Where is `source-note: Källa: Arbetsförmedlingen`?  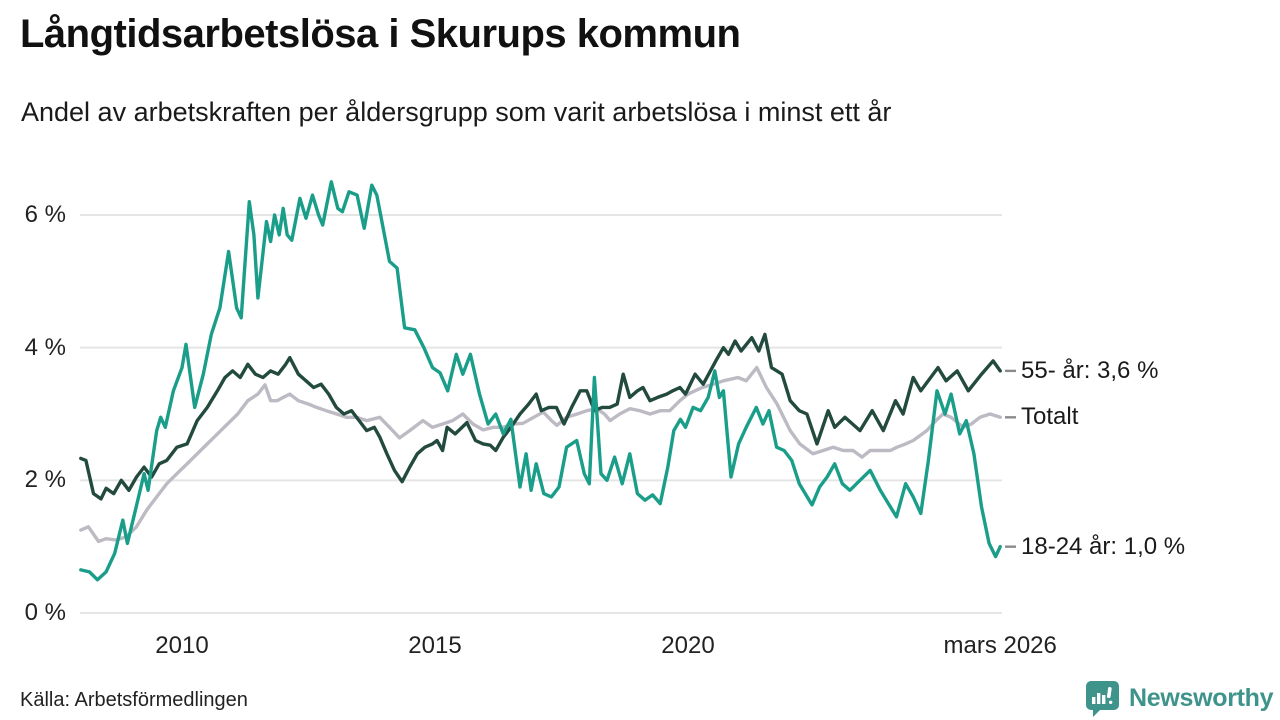 source-note: Källa: Arbetsförmedlingen is located at coordinates (134, 700).